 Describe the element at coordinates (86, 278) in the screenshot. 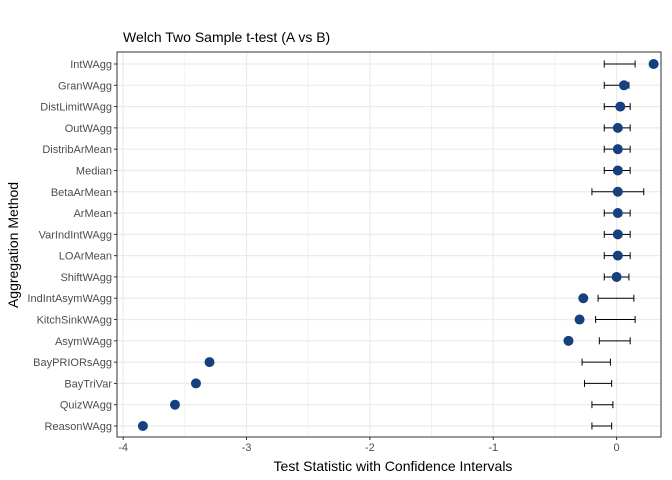

I see `y-tick-label: ShiftWAgg` at that location.